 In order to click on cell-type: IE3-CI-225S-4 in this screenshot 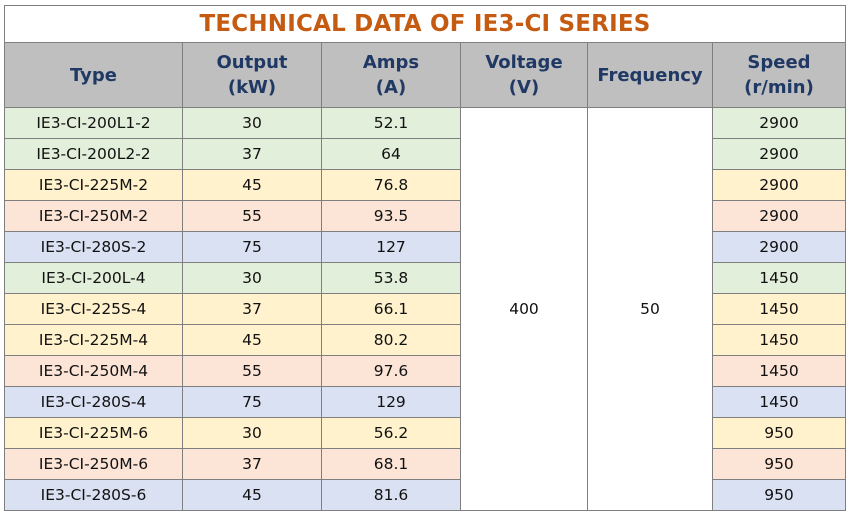, I will do `click(93, 309)`.